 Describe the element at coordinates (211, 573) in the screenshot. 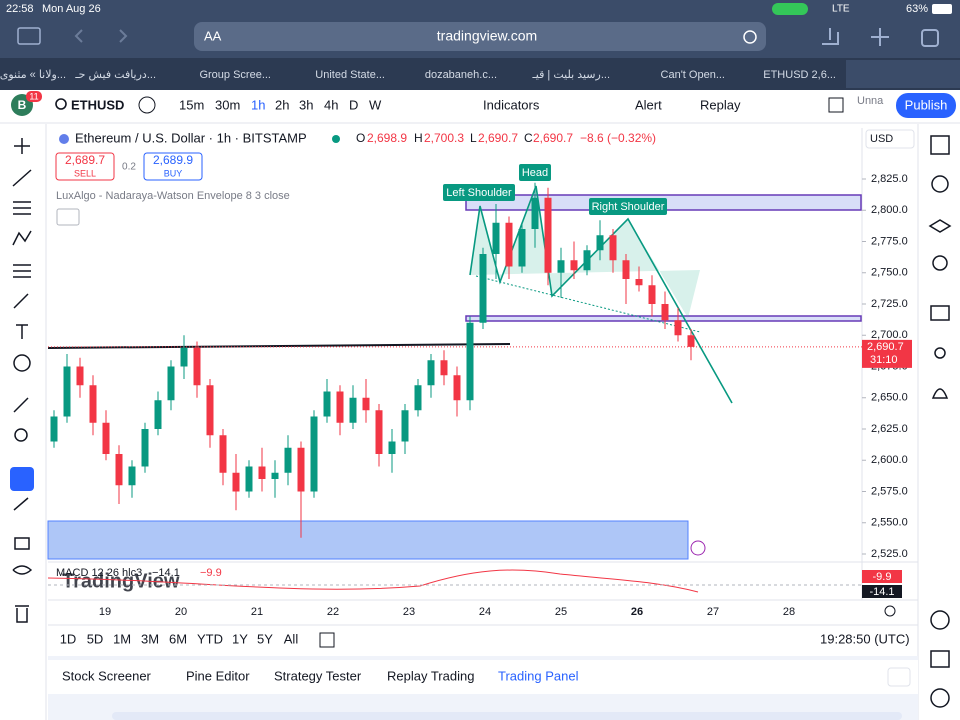

I see `macd-value: −9.9` at that location.